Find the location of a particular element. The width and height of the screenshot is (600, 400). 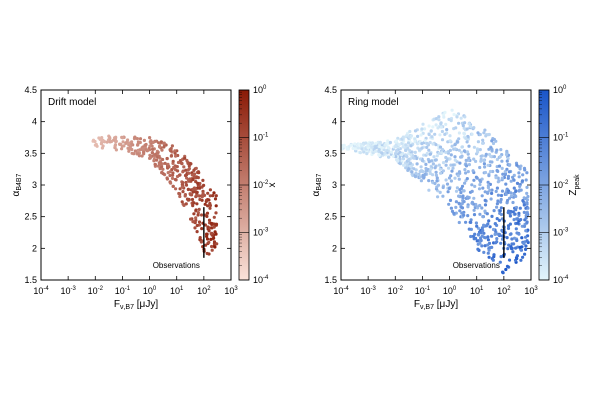

svg-text: Fν,B7 [μJy] is located at coordinates (436, 305).